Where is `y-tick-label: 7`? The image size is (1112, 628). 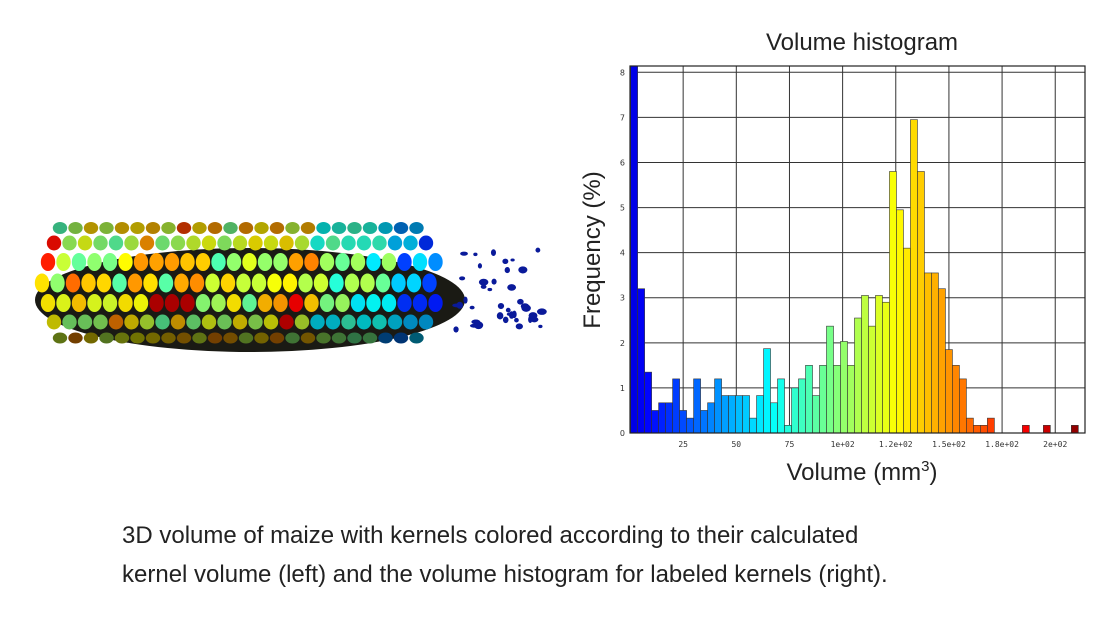
y-tick-label: 7 is located at coordinates (622, 117).